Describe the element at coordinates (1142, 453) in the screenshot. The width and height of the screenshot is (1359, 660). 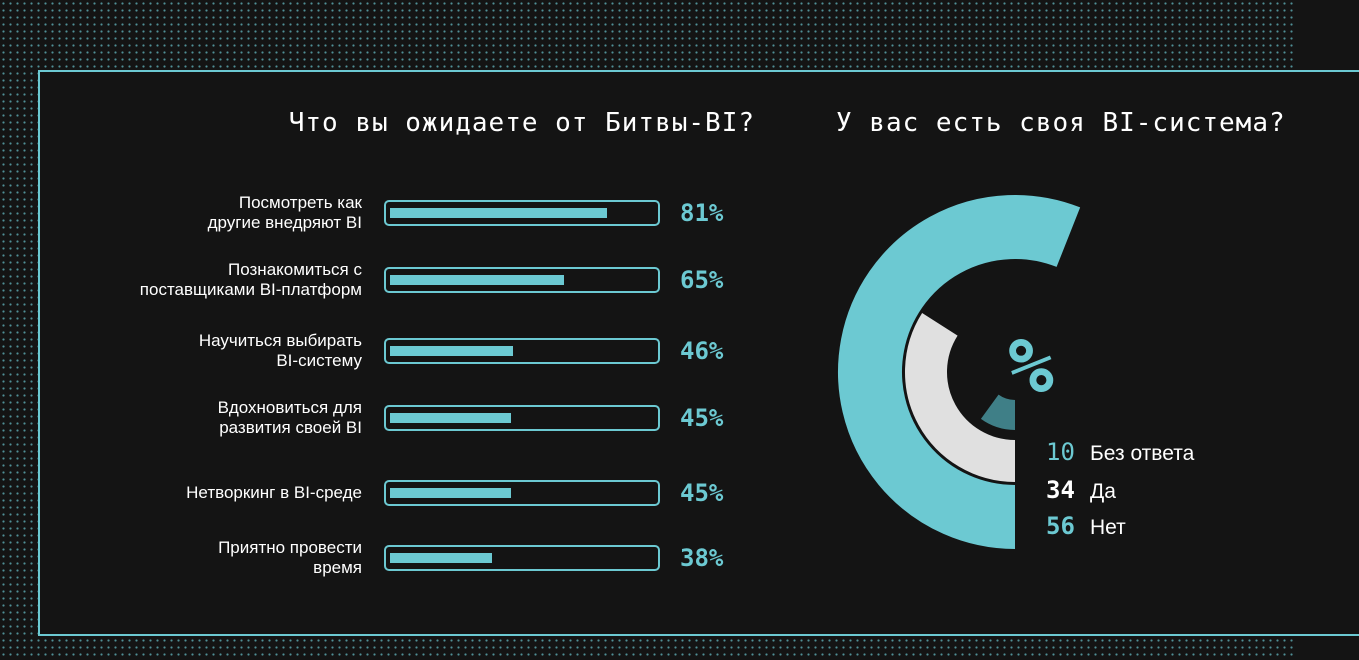
I see `legend-label: Без ответа` at that location.